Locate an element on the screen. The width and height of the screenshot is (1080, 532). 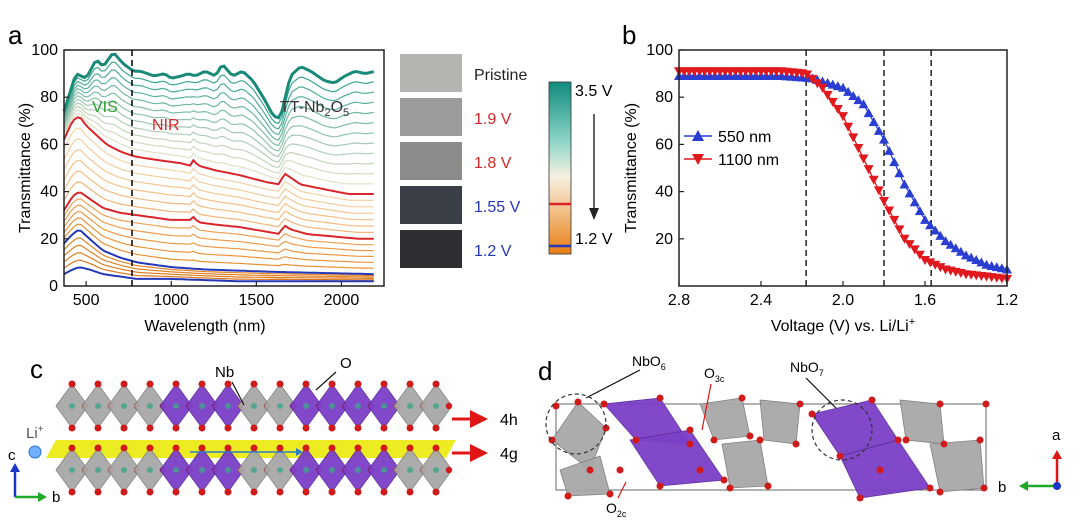
panel-label-b: b is located at coordinates (629, 35).